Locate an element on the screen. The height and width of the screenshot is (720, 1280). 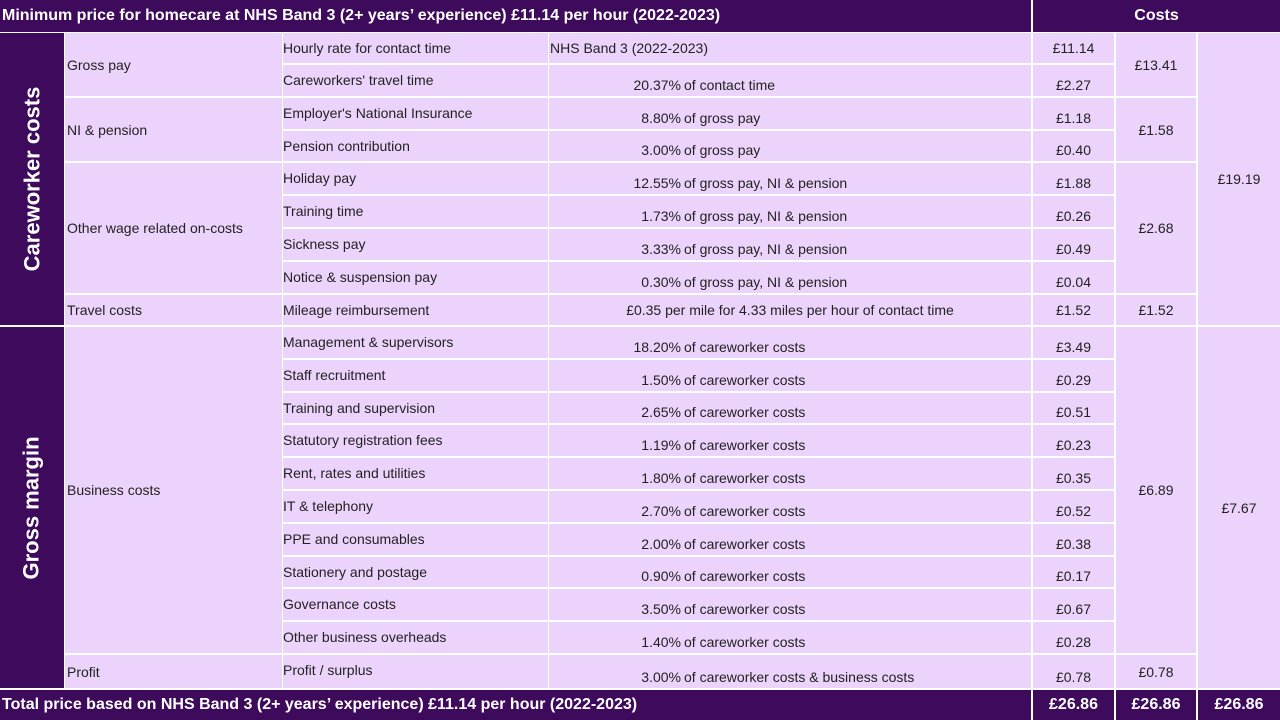
row-basis: 3.50% of careworker costs is located at coordinates (790, 604).